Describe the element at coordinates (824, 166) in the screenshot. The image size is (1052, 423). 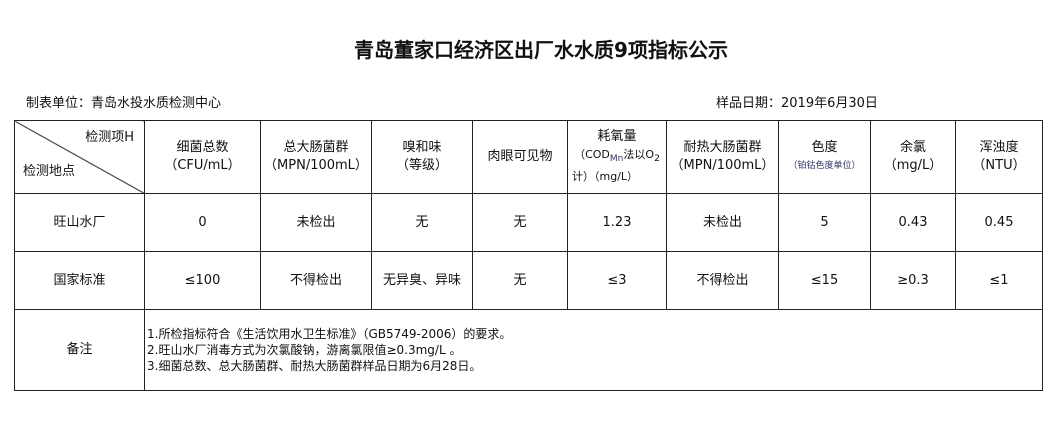
I see `col-unit: （铂钴色度单位）` at that location.